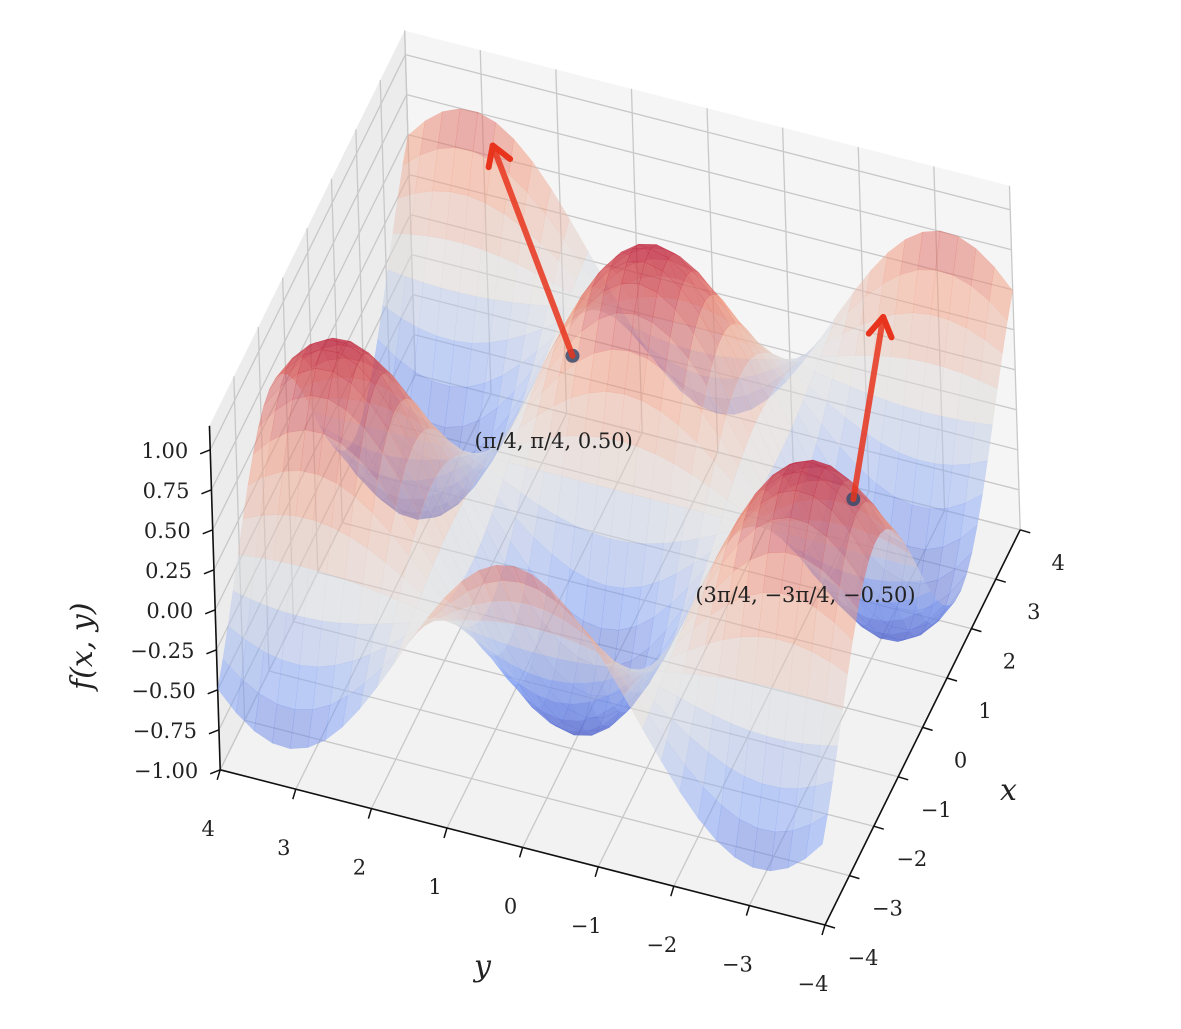 This screenshot has width=1181, height=1029. Describe the element at coordinates (166, 771) in the screenshot. I see `z-tick-label: −1.00` at that location.